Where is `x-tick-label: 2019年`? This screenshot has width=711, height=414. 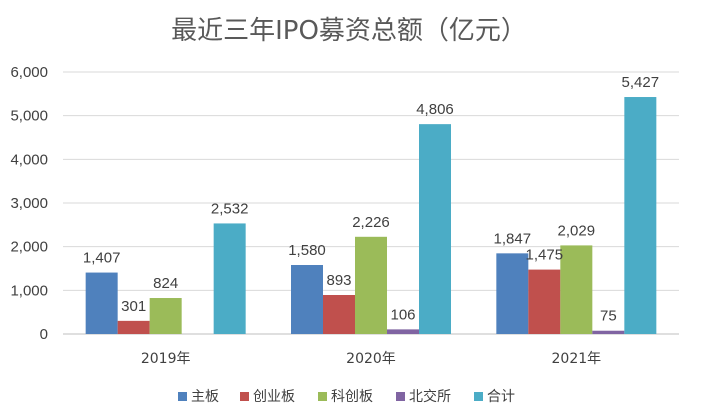 x-tick-label: 2019年 is located at coordinates (166, 359).